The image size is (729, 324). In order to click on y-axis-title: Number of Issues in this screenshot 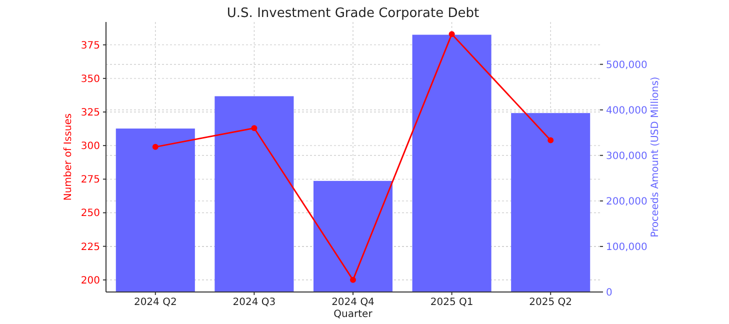, I will do `click(68, 157)`.